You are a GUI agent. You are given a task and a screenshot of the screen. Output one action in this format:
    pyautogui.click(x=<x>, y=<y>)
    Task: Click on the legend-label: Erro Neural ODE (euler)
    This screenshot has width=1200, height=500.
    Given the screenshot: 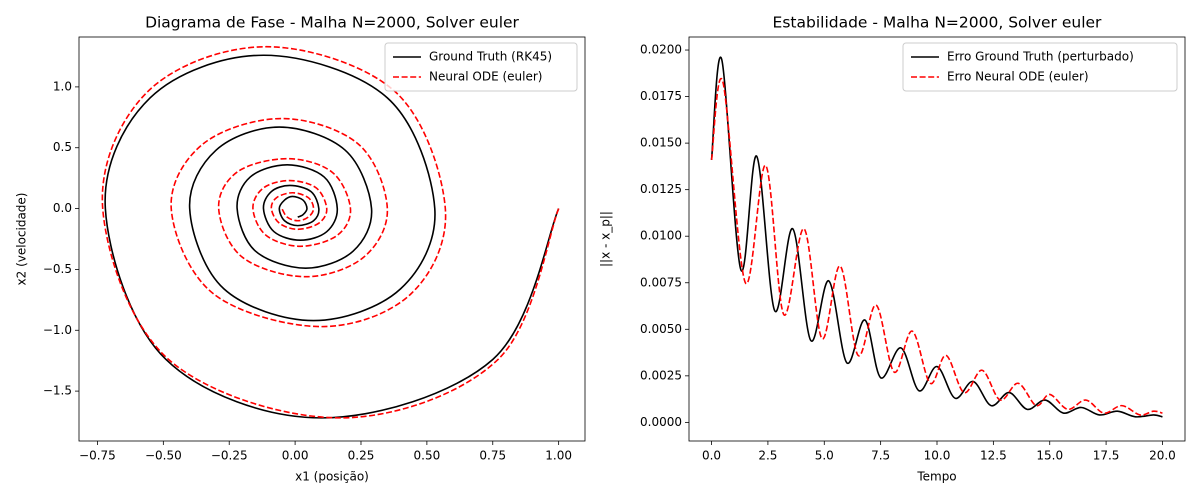 What is the action you would take?
    pyautogui.click(x=1018, y=77)
    